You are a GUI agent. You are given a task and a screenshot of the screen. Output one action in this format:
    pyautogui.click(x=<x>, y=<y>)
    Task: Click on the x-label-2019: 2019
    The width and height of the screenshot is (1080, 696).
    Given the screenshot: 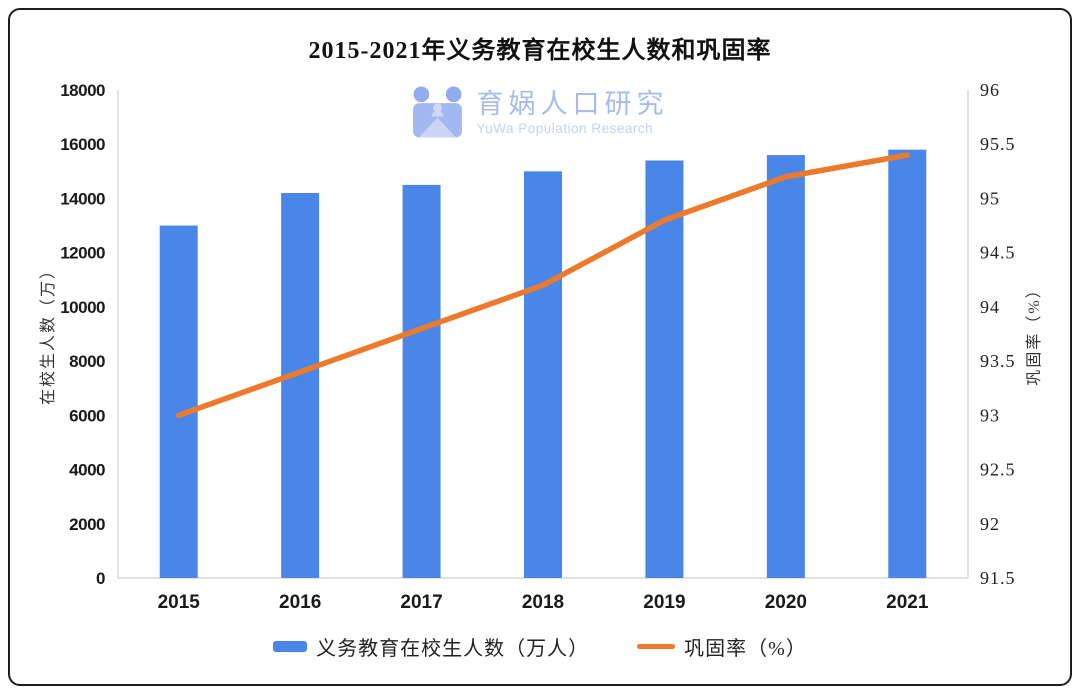 What is the action you would take?
    pyautogui.click(x=664, y=602)
    